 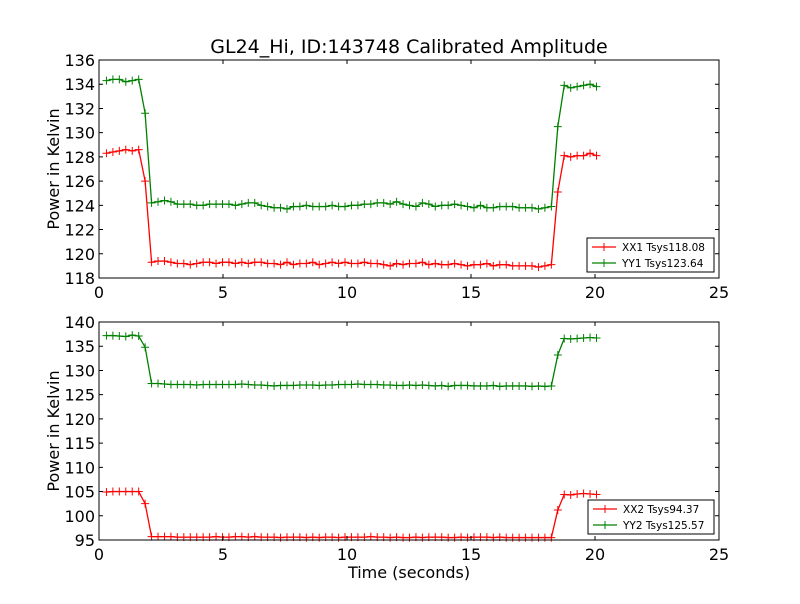 I want to click on y-tick-label: 95, so click(x=85, y=540).